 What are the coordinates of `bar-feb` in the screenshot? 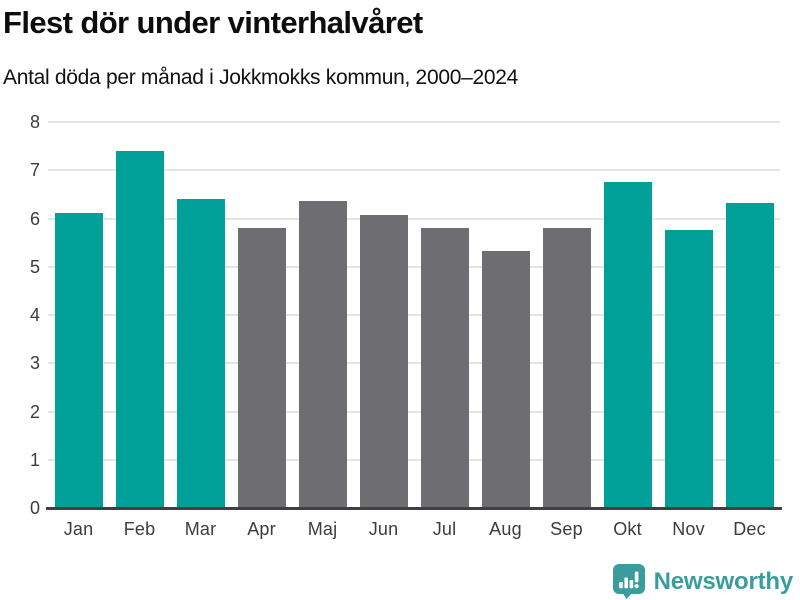 It's located at (139, 329).